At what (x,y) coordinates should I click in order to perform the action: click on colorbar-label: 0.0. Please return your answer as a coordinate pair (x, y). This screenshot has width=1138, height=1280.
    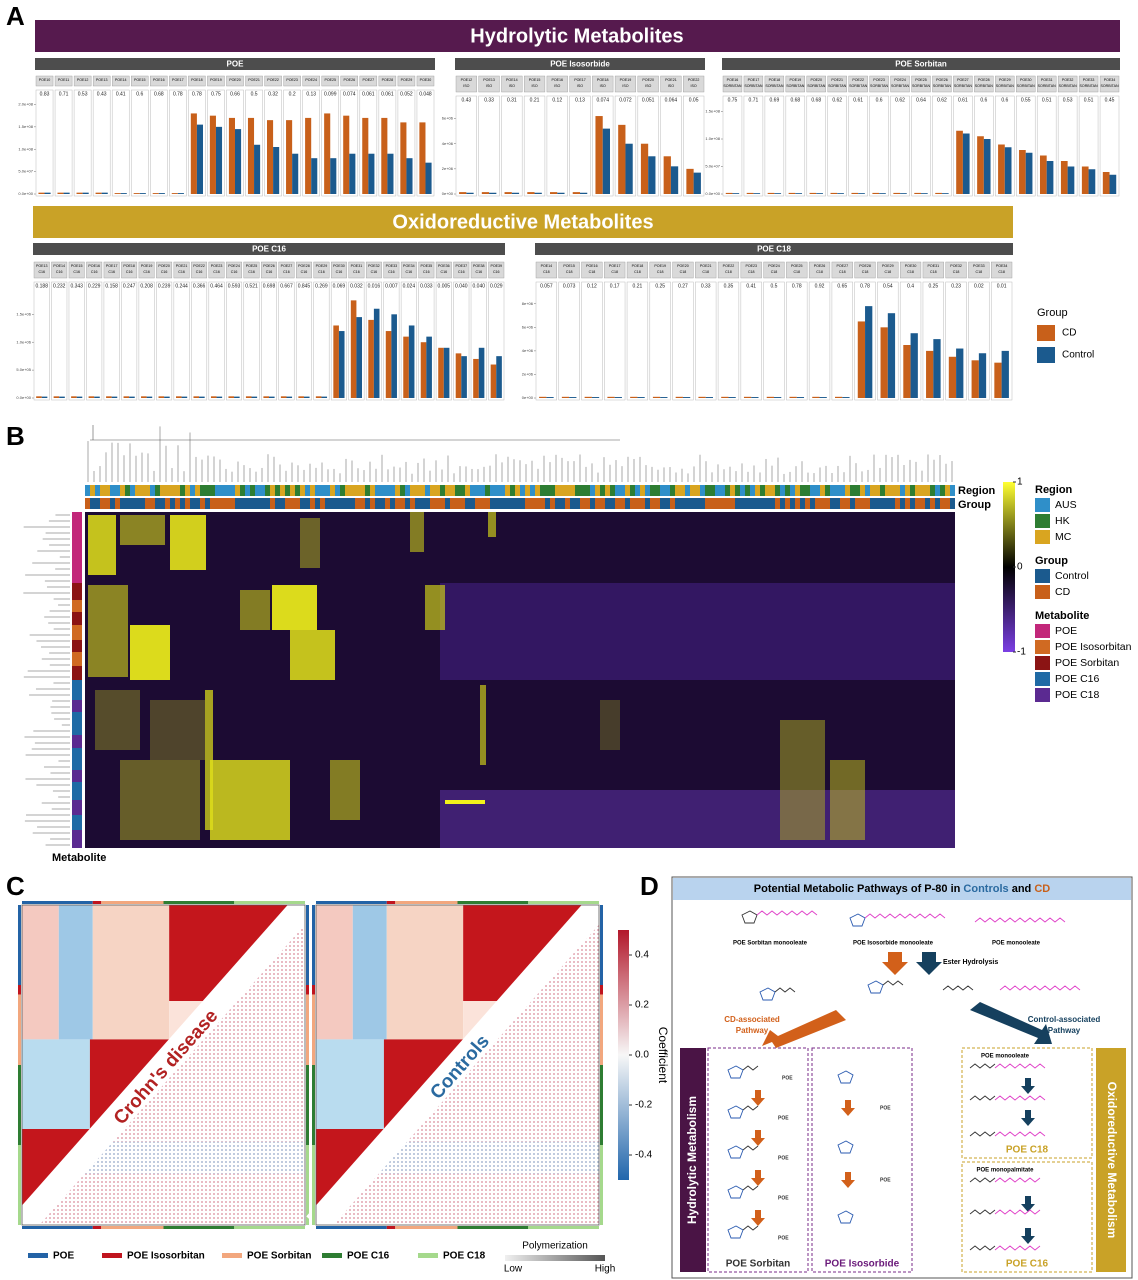
    Looking at the image, I should click on (642, 1055).